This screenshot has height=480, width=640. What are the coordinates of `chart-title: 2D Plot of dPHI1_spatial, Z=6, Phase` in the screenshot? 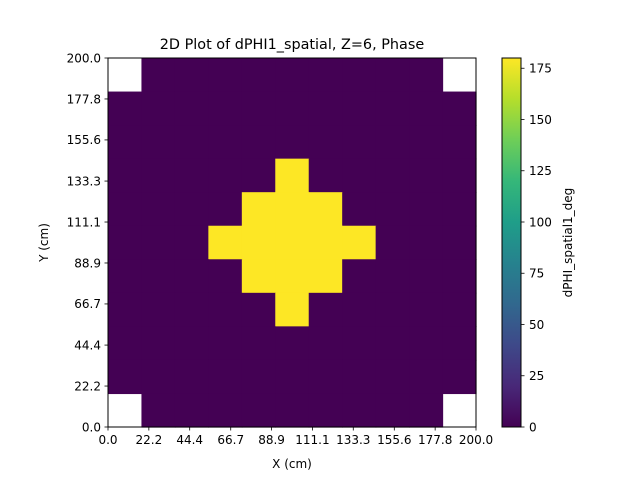 It's located at (292, 45).